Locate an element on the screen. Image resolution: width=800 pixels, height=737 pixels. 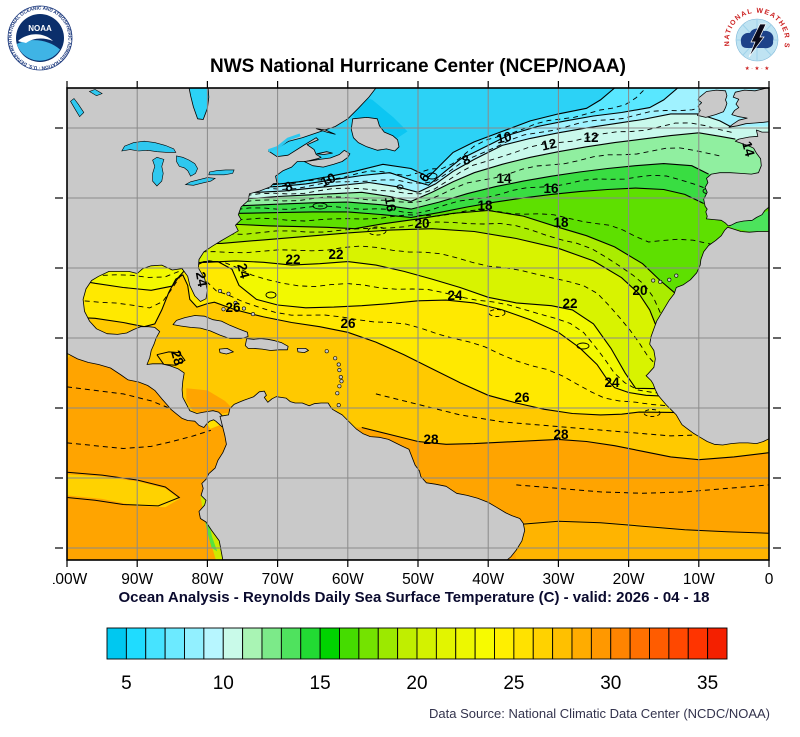
pacific-warm-pool is located at coordinates (146, 450).